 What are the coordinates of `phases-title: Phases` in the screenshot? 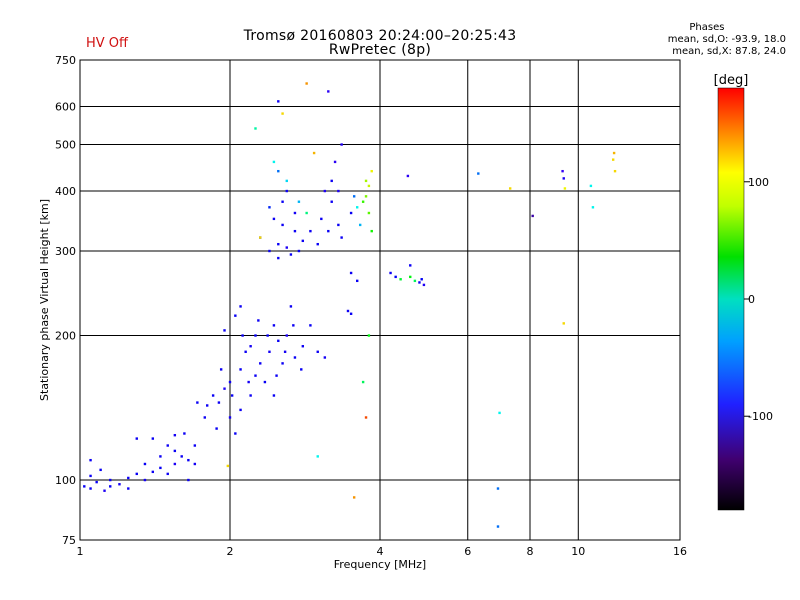 It's located at (707, 27).